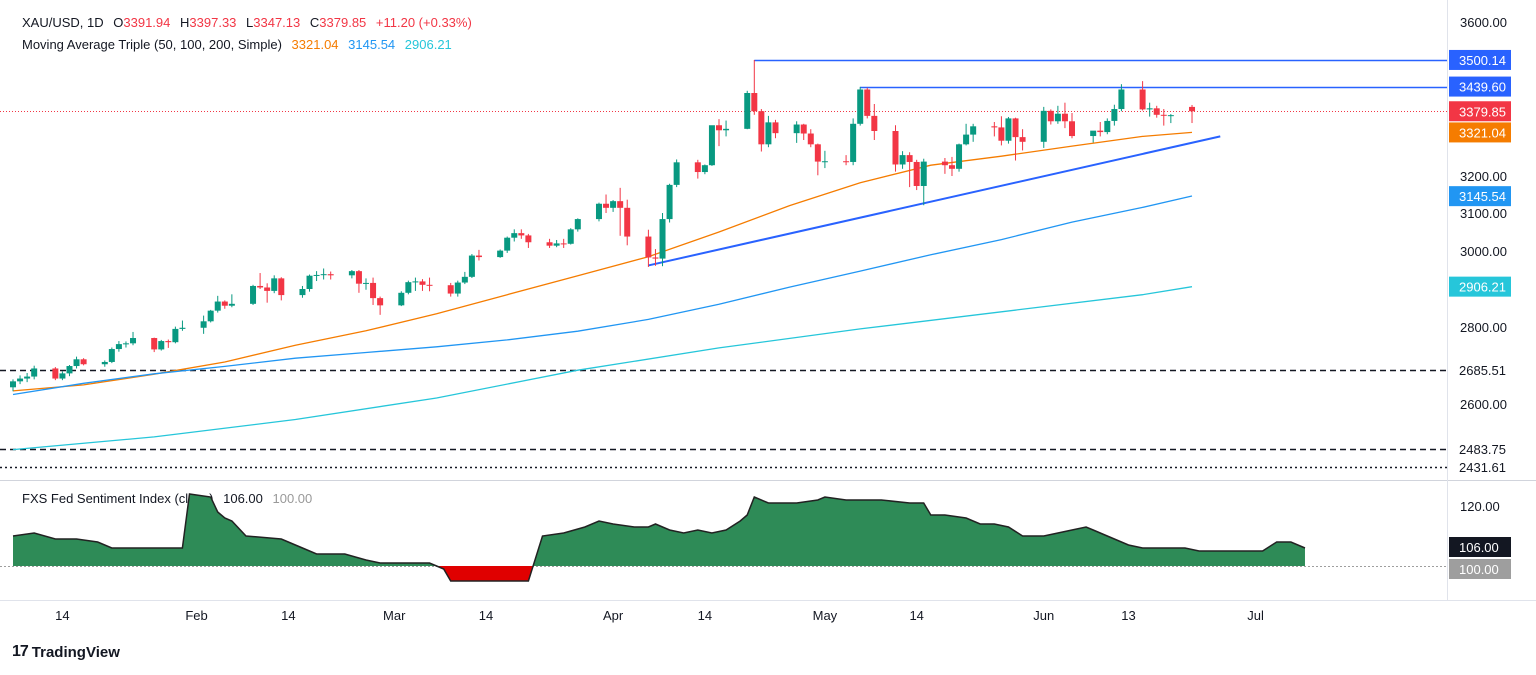 Image resolution: width=1536 pixels, height=675 pixels. What do you see at coordinates (394, 615) in the screenshot?
I see `time-tick-label: Mar` at bounding box center [394, 615].